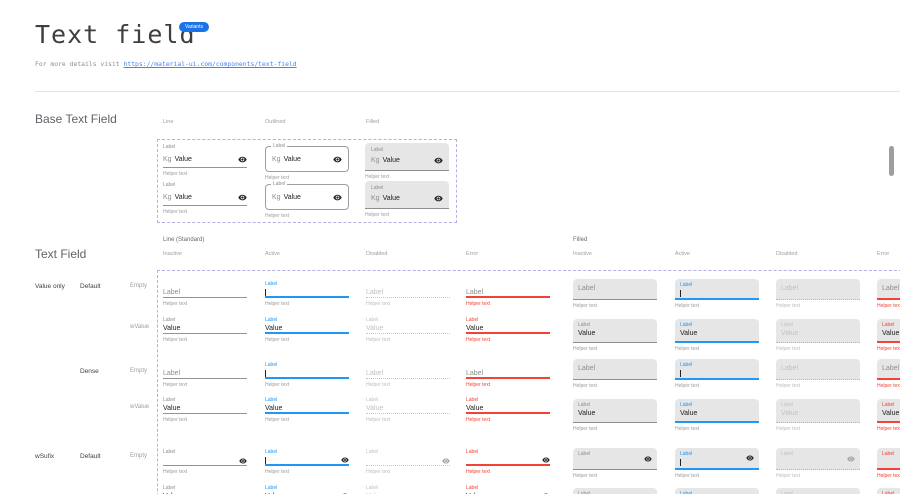  What do you see at coordinates (407, 195) in the screenshot?
I see `filled-box: Label Kg Value` at bounding box center [407, 195].